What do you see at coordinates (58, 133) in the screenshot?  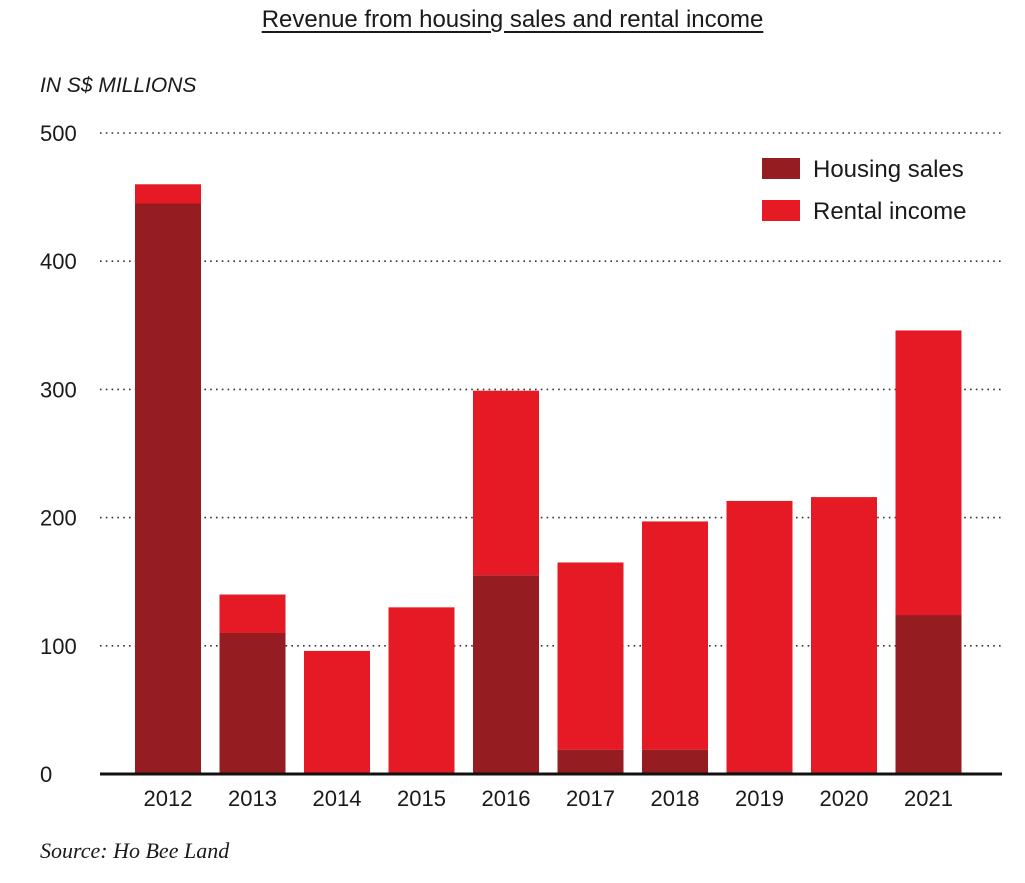 I see `y-tick-label: 500` at bounding box center [58, 133].